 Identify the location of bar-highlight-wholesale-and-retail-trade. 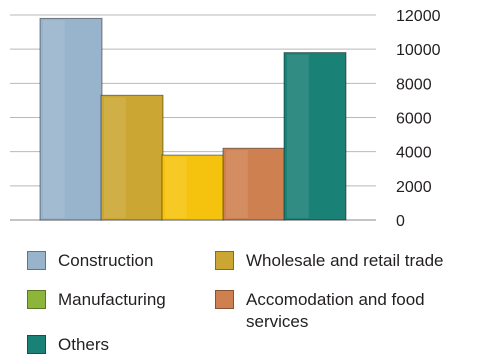
(115, 157).